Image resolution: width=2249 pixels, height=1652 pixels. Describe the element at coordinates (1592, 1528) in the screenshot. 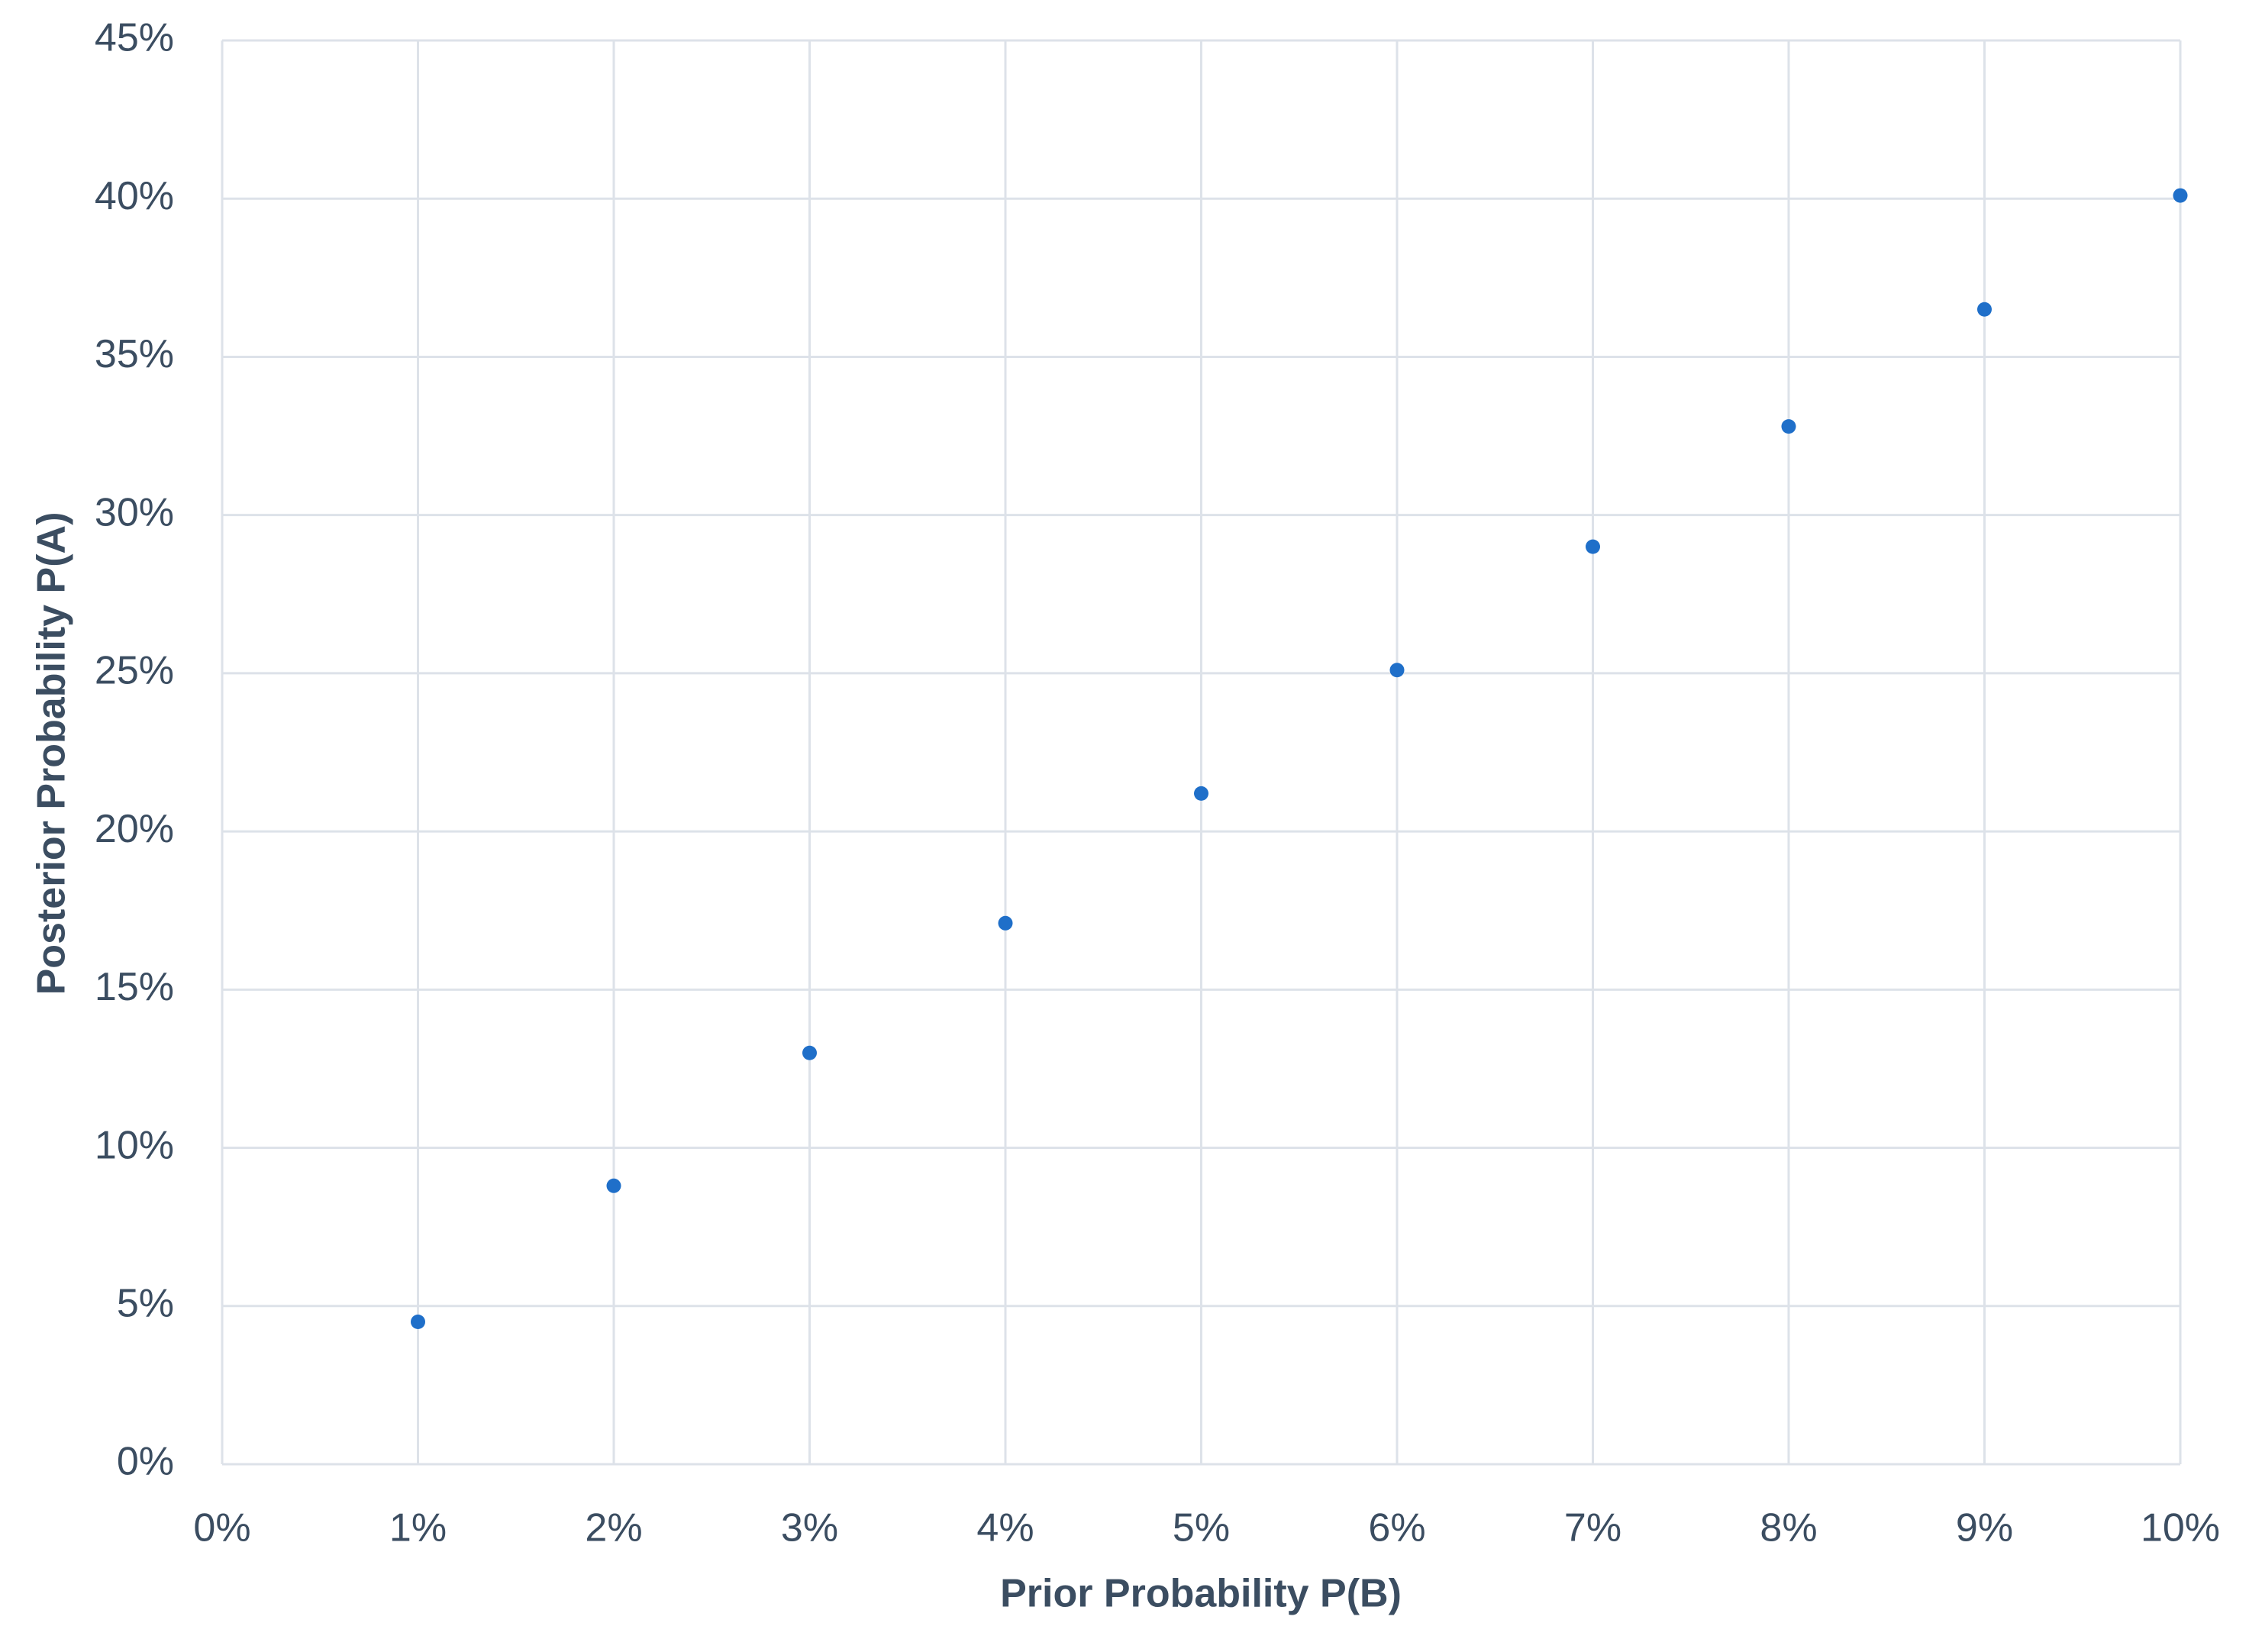

I see `x-tick-label: 7%` at that location.